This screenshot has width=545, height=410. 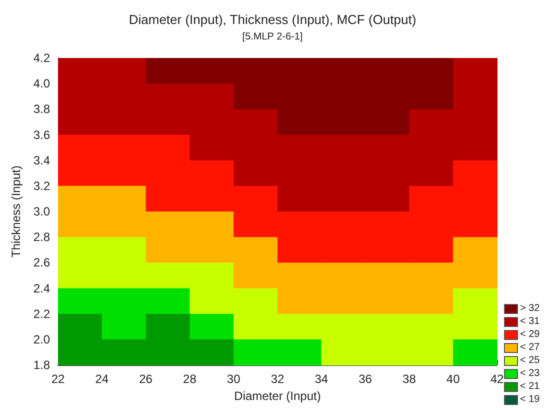 What do you see at coordinates (497, 379) in the screenshot?
I see `x-tick-label: 42` at bounding box center [497, 379].